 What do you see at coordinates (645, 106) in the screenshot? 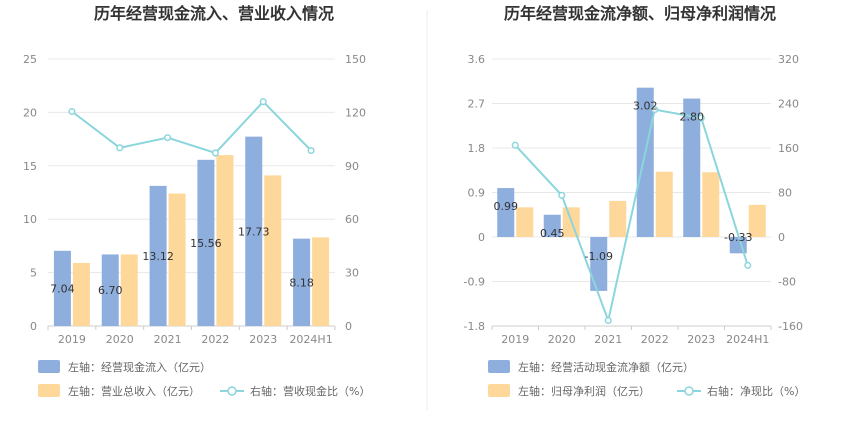
I see `chart2-bar-data-label: 3.02` at bounding box center [645, 106].